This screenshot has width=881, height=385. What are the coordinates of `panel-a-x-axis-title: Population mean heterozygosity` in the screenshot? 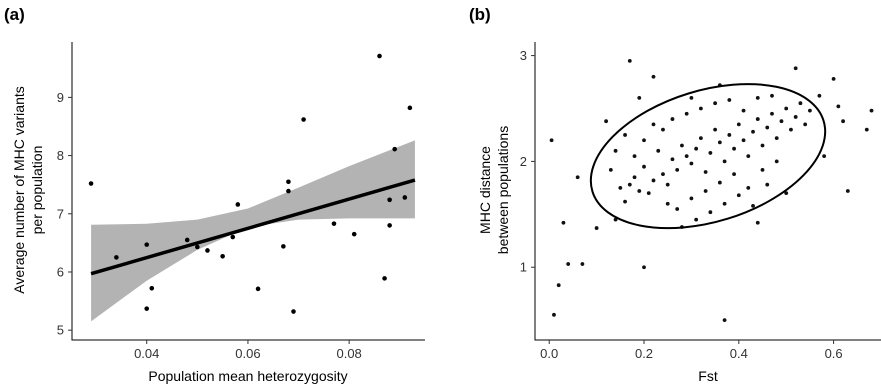 It's located at (247, 376).